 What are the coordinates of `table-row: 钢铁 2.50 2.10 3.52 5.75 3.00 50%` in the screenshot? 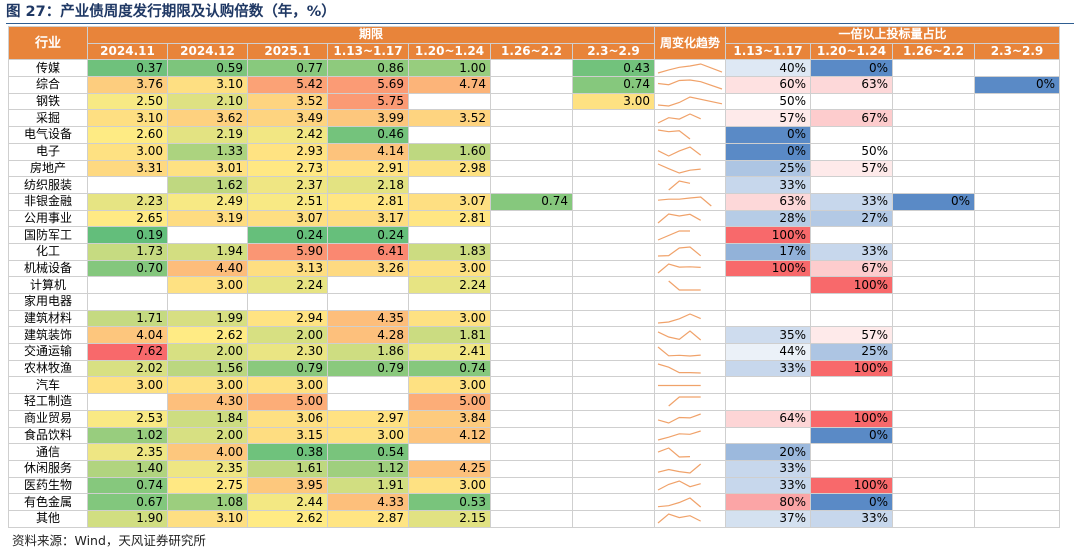 It's located at (534, 101).